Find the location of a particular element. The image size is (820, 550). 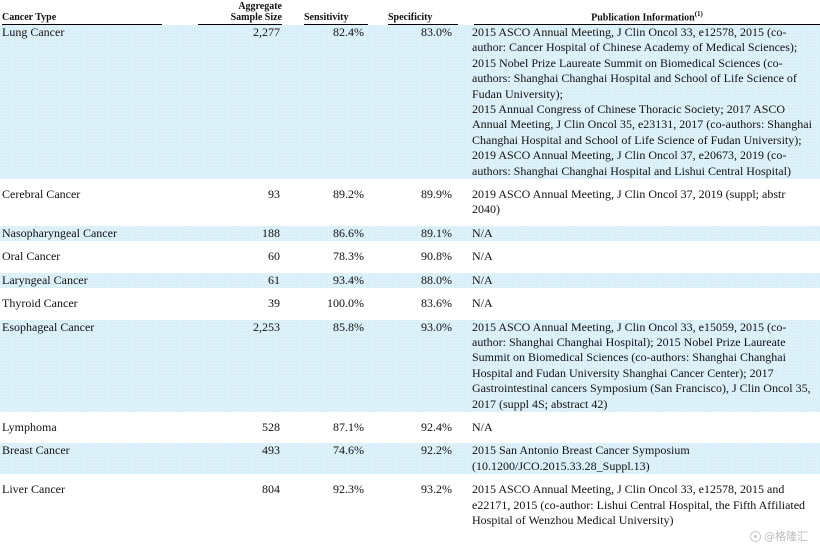

cell-sensitivity: 100.0% is located at coordinates (336, 304).